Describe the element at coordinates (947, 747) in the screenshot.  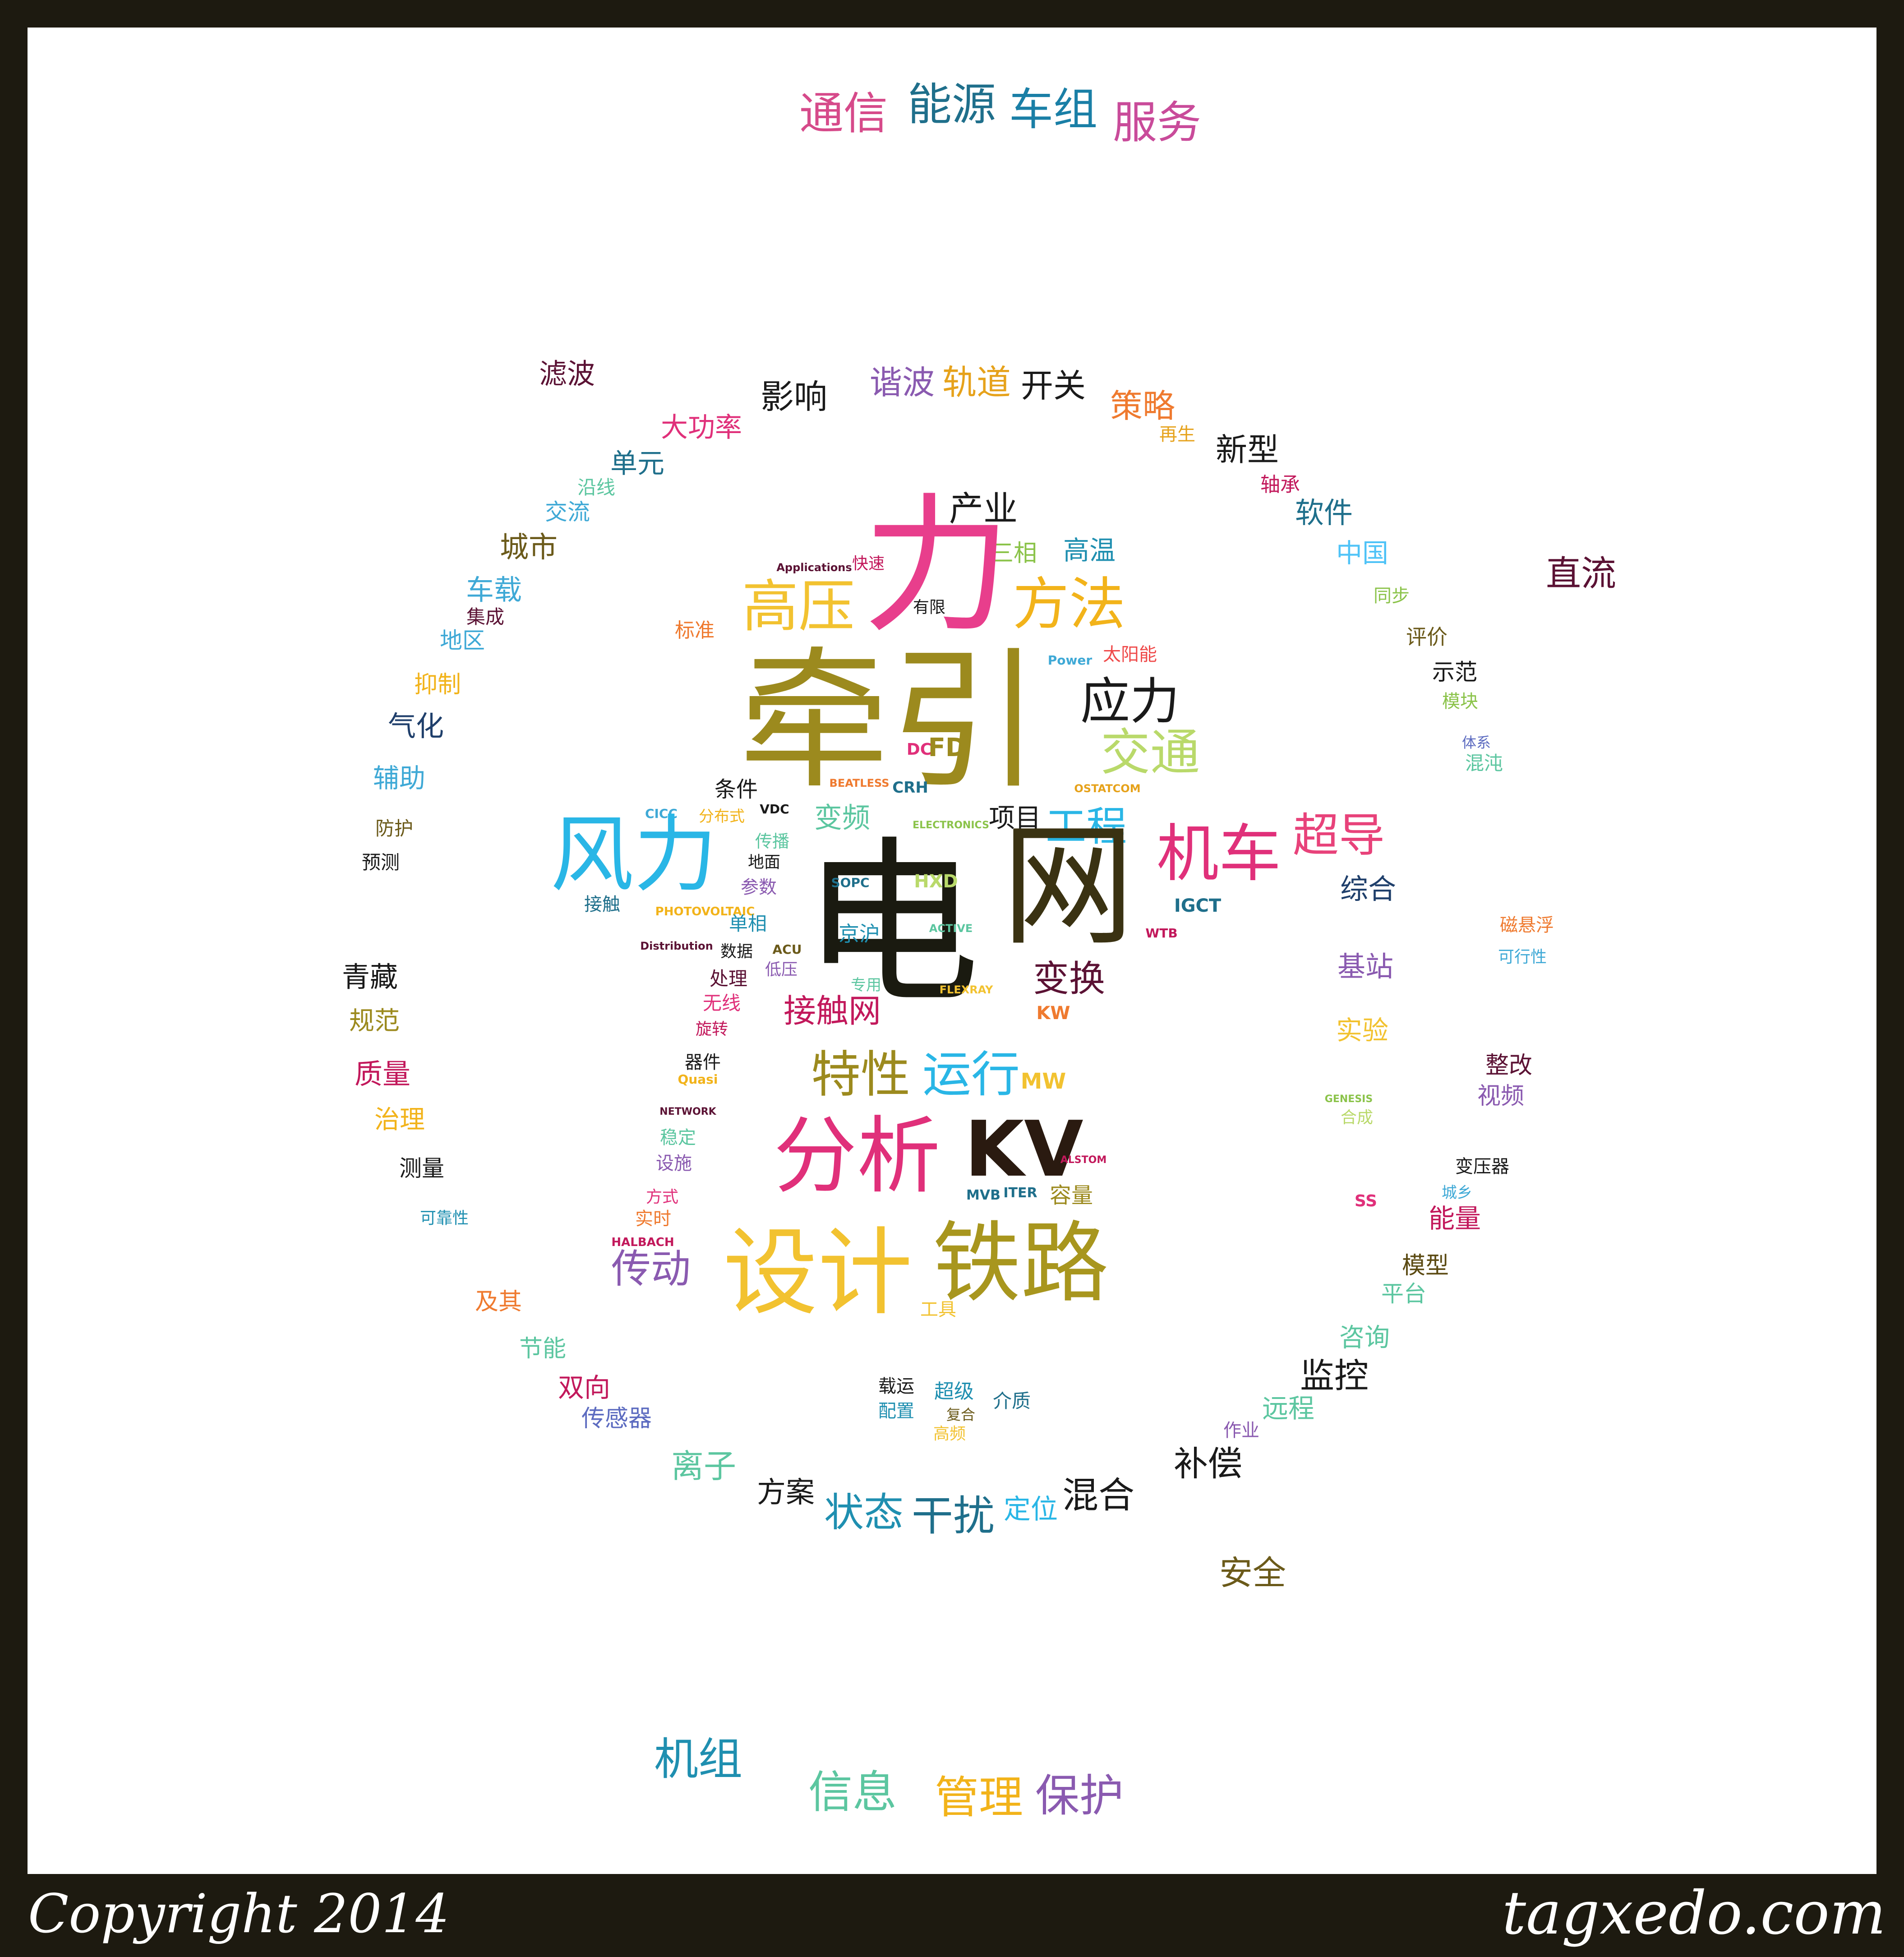
I see `cloud-word: FD` at that location.